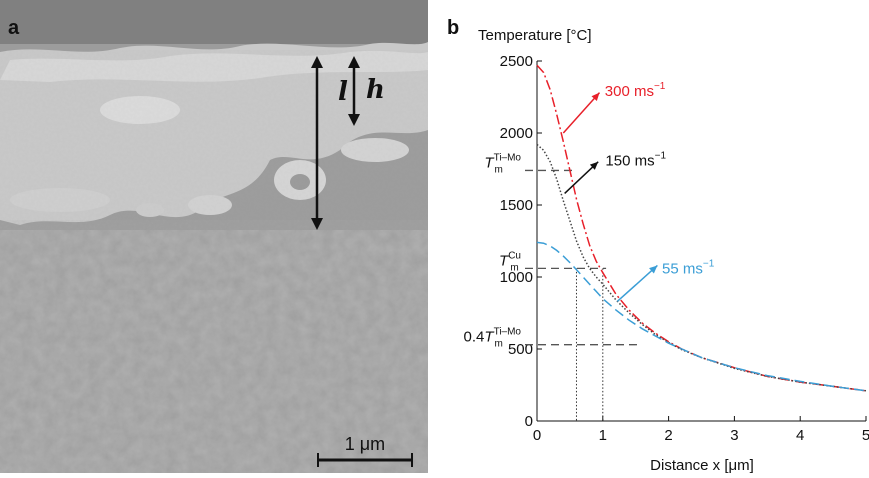 This screenshot has width=869, height=478. I want to click on scale-bar, so click(365, 460).